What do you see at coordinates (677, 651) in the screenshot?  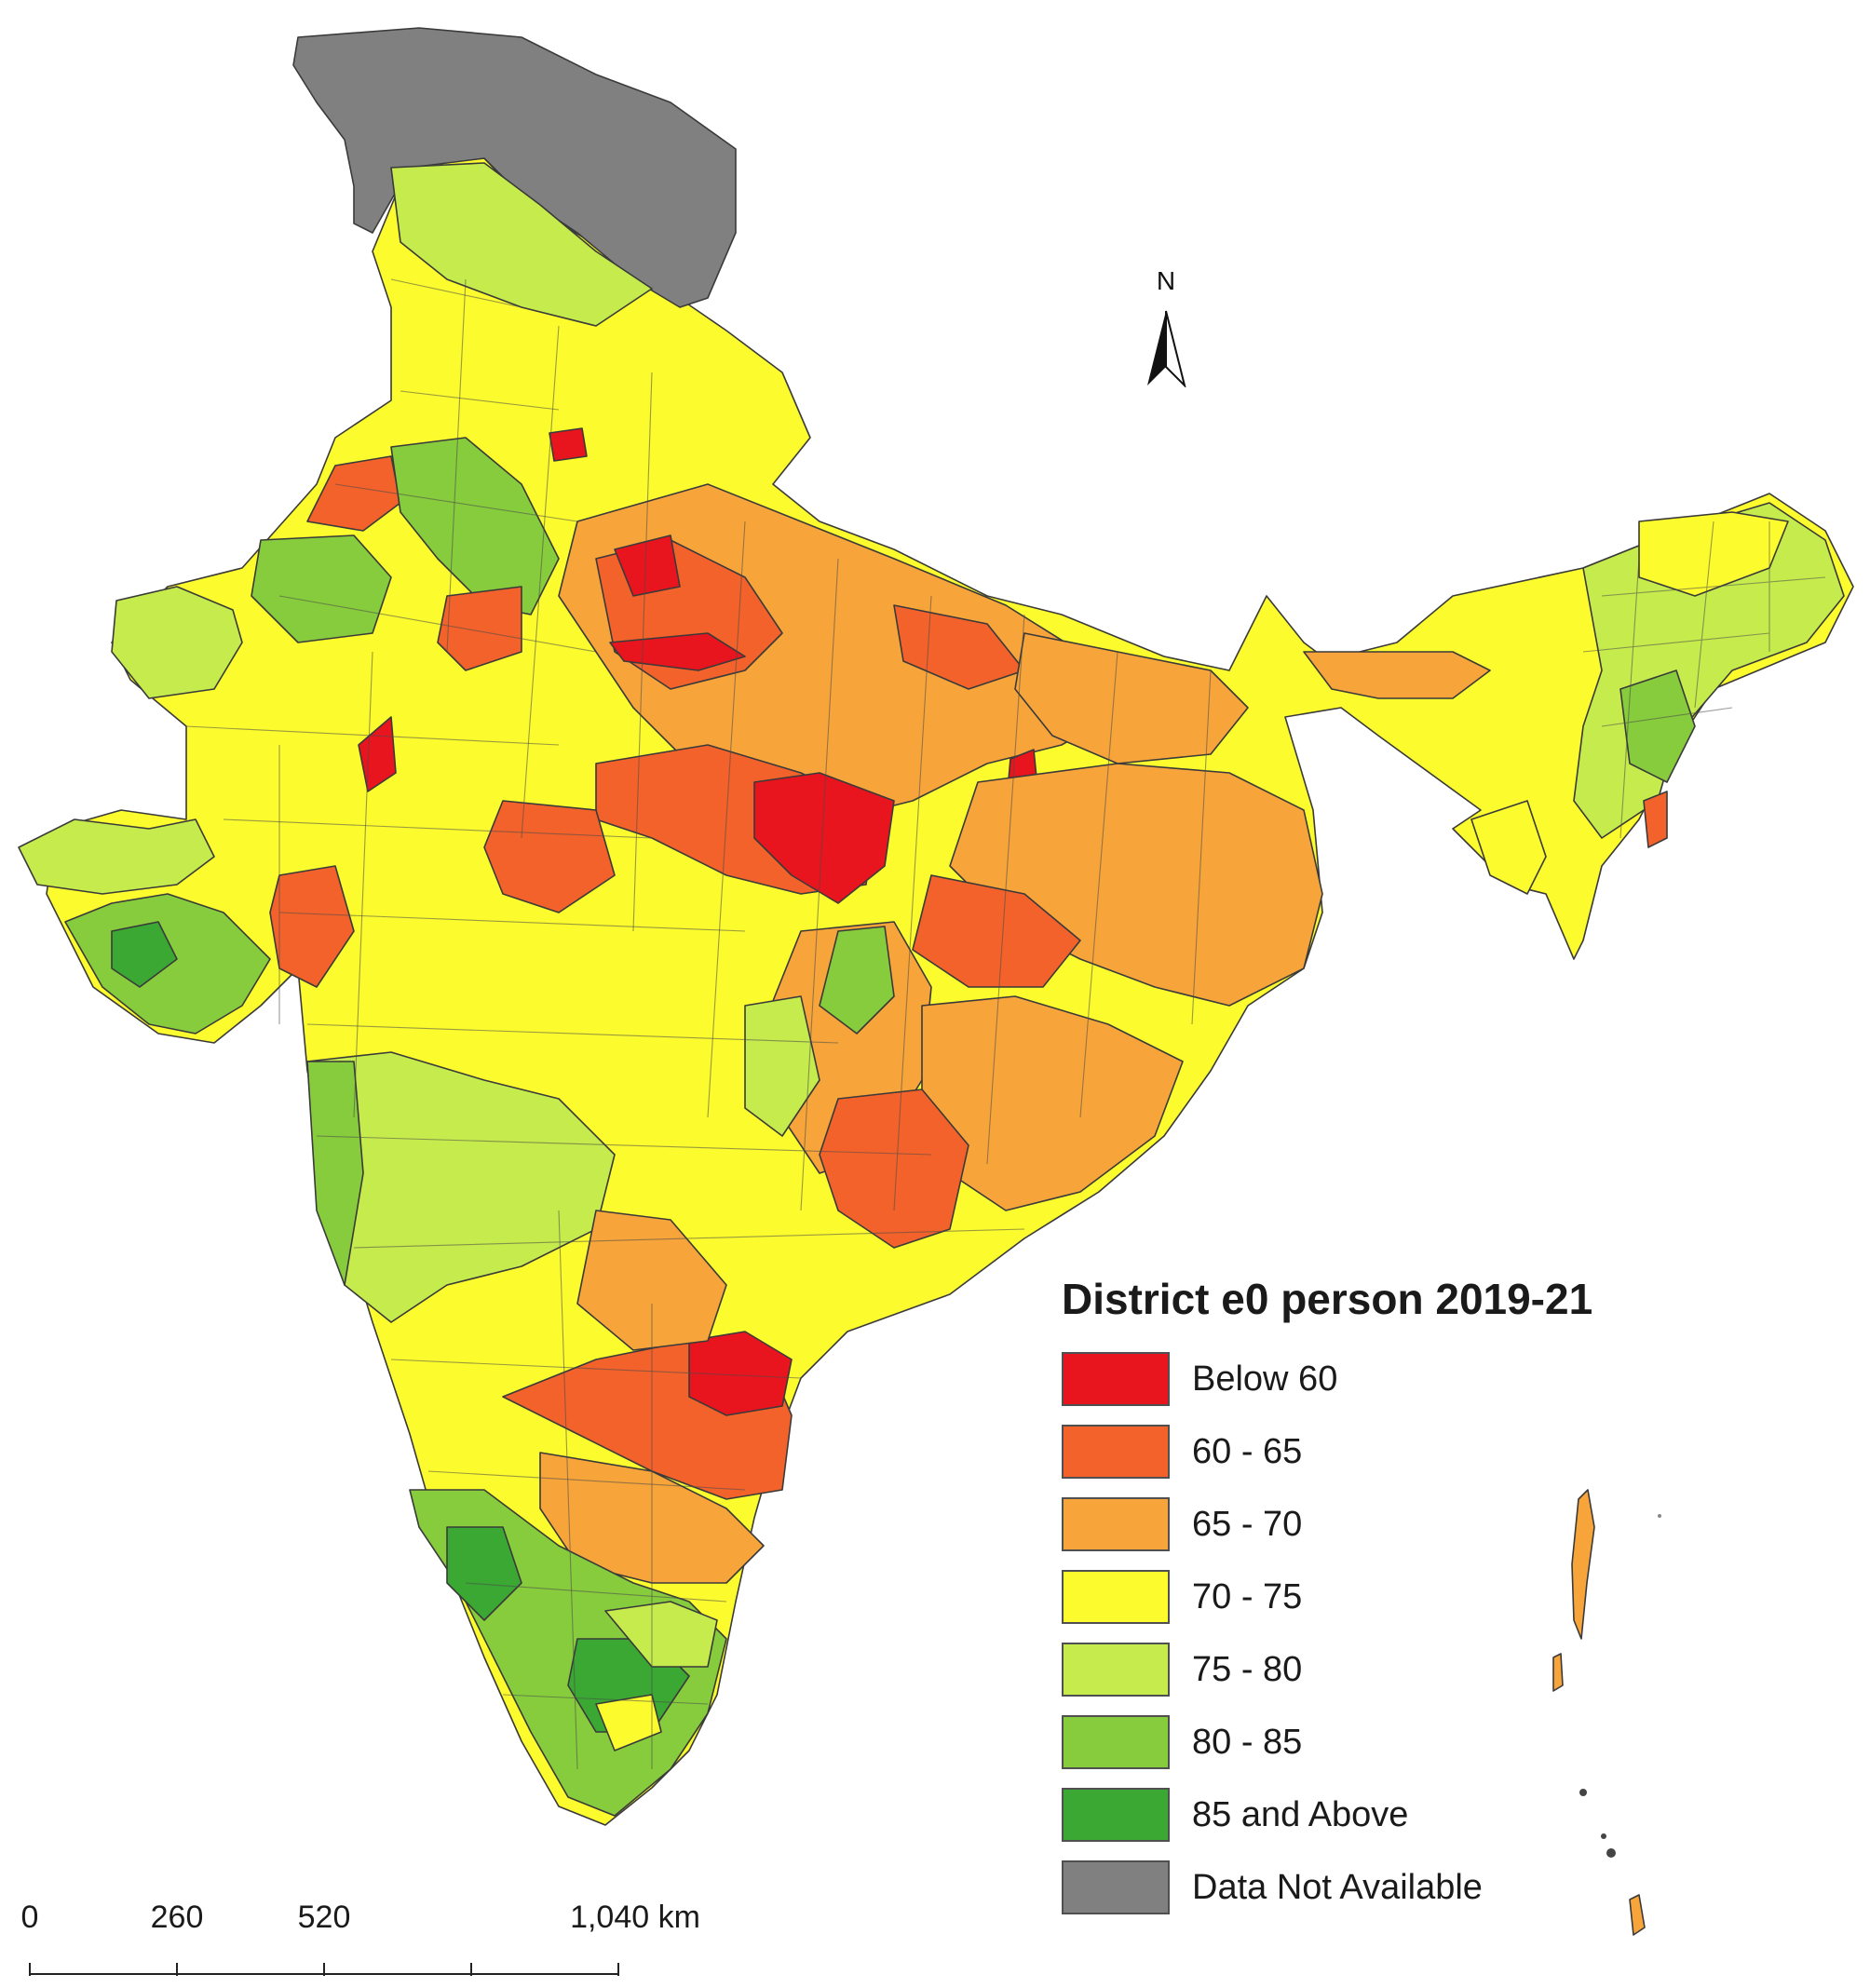 I see `region-below-60-up-center` at bounding box center [677, 651].